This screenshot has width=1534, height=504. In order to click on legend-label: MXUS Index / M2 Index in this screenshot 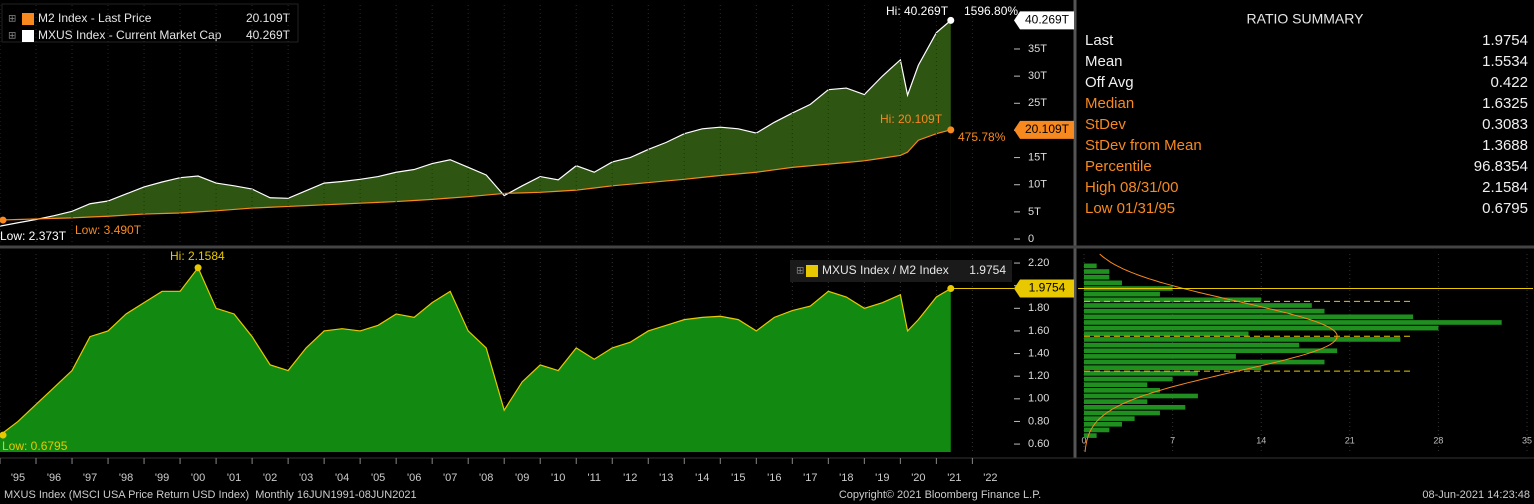, I will do `click(885, 270)`.